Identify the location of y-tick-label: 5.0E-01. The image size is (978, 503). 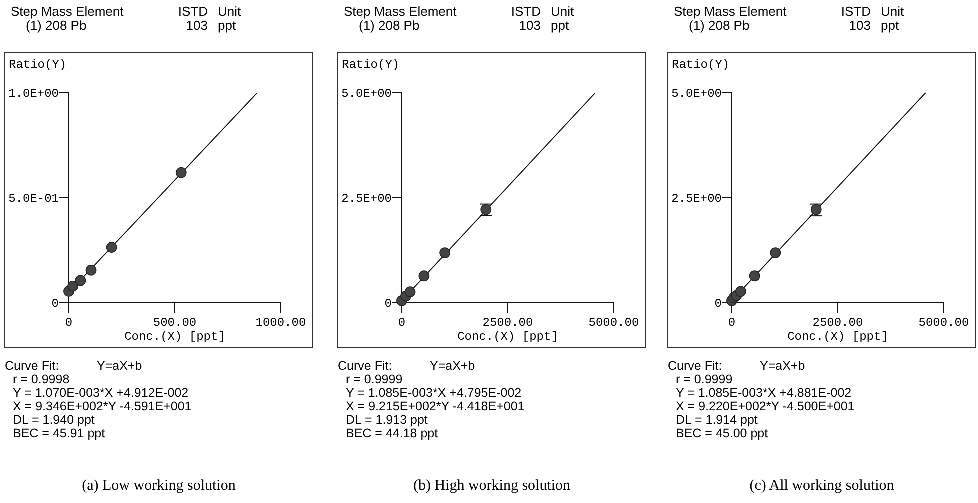
(33, 199).